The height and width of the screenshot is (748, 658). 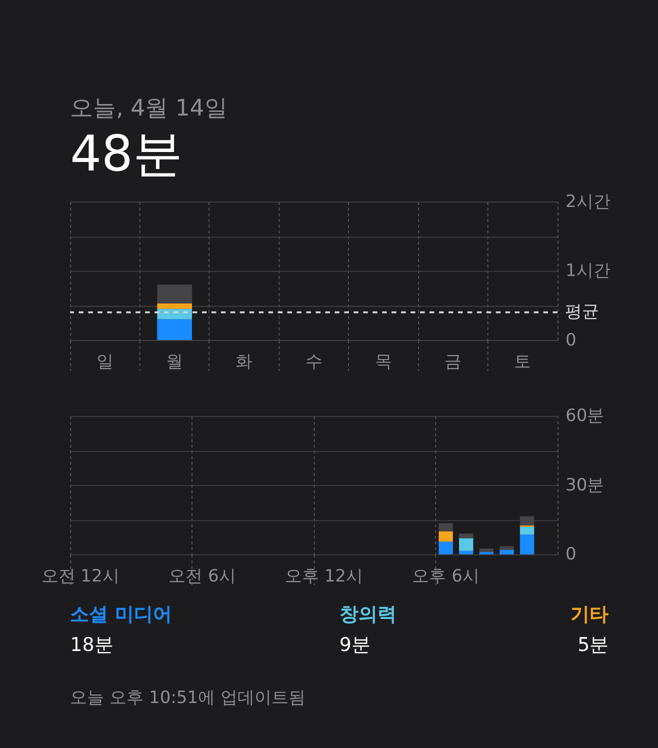 What do you see at coordinates (92, 645) in the screenshot?
I see `text: 18분` at bounding box center [92, 645].